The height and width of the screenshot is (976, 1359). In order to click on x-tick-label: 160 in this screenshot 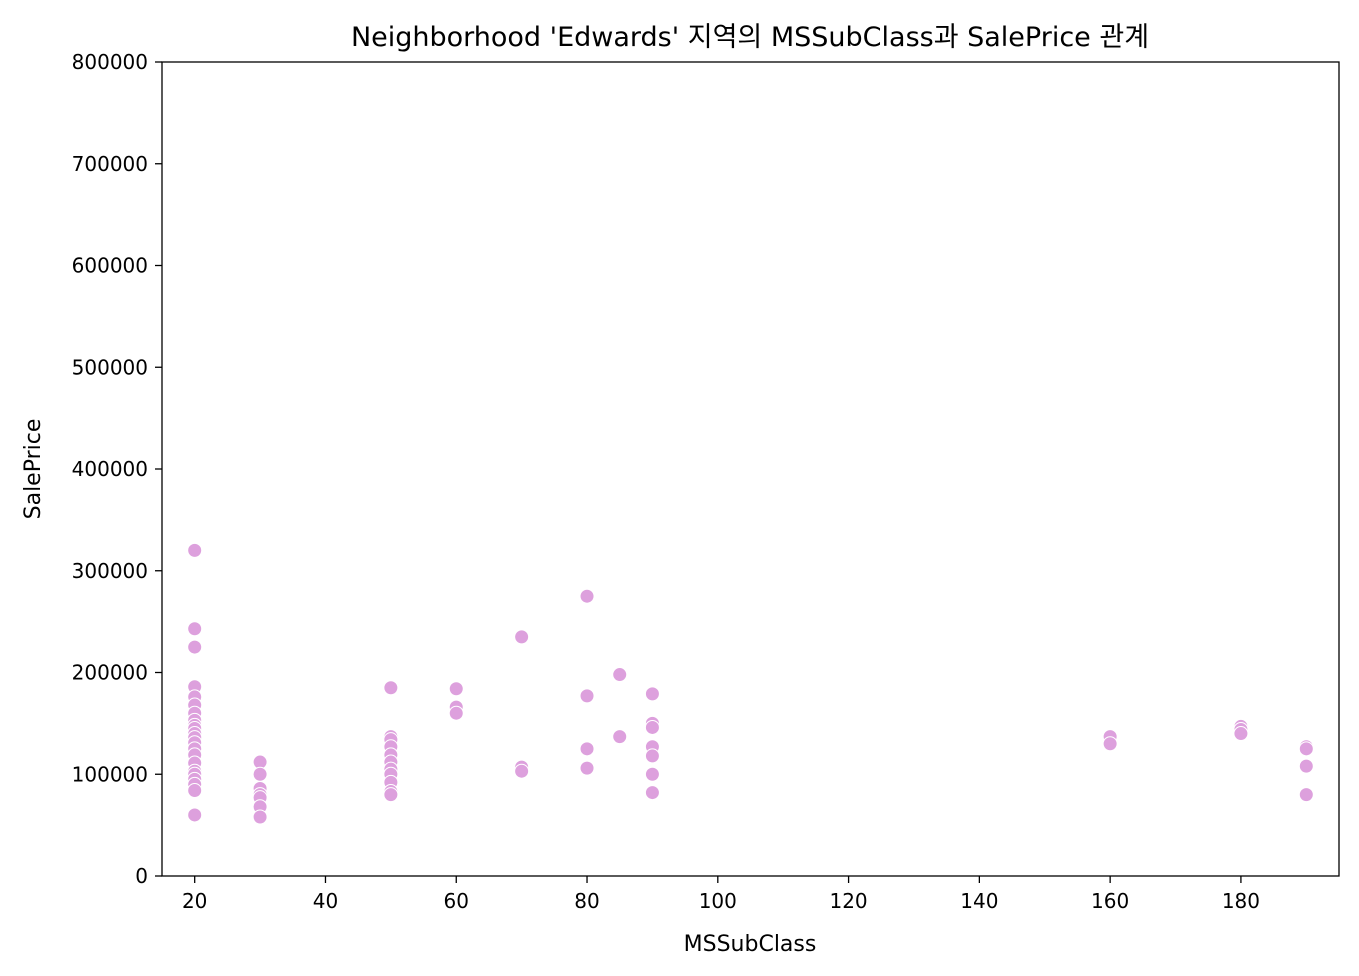, I will do `click(1110, 901)`.